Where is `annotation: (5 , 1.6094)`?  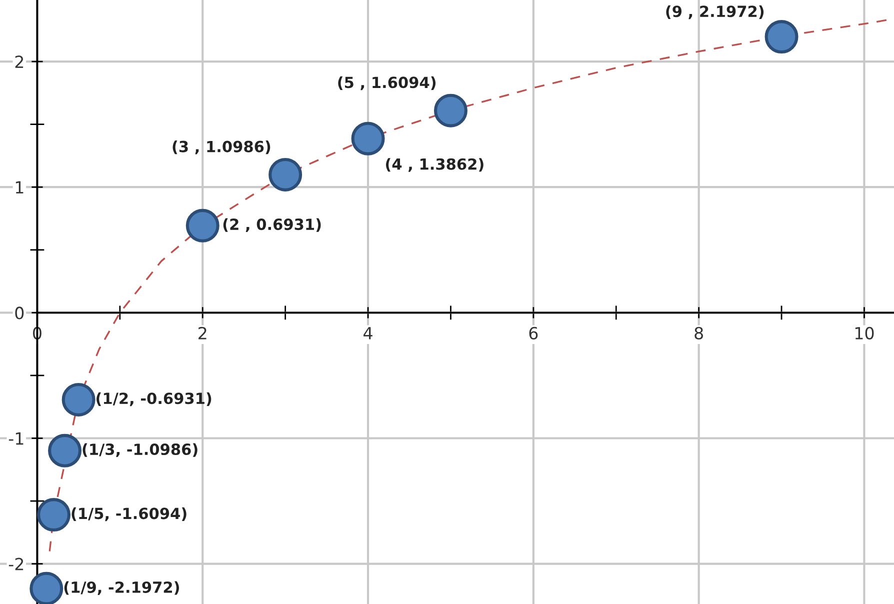 annotation: (5 , 1.6094) is located at coordinates (387, 83).